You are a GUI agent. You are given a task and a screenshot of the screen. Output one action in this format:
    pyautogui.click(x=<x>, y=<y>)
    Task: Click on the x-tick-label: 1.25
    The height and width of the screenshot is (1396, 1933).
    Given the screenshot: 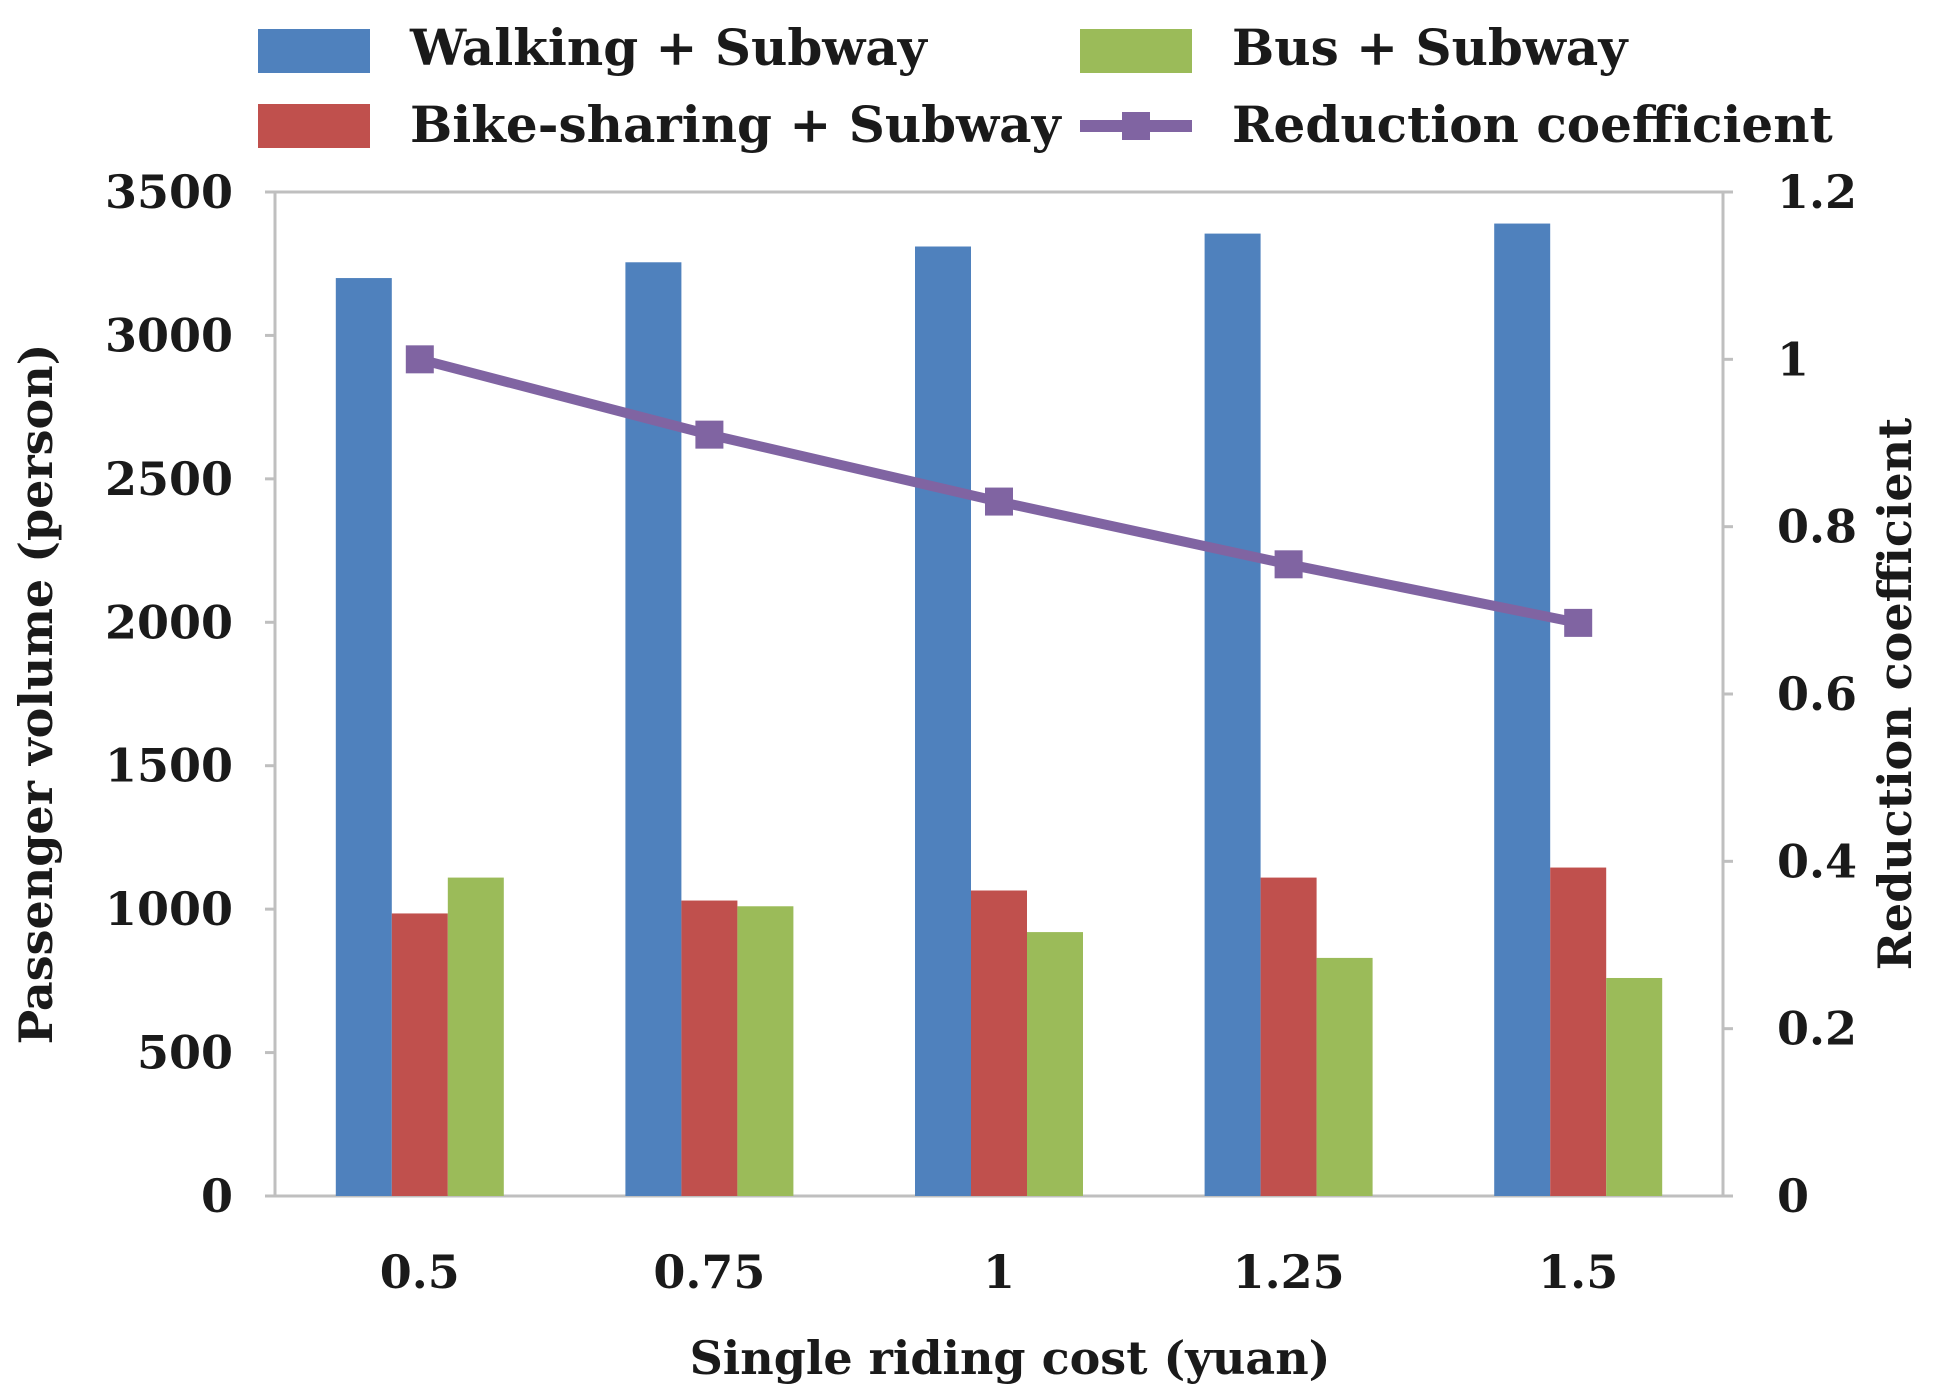 What is the action you would take?
    pyautogui.click(x=1289, y=1272)
    